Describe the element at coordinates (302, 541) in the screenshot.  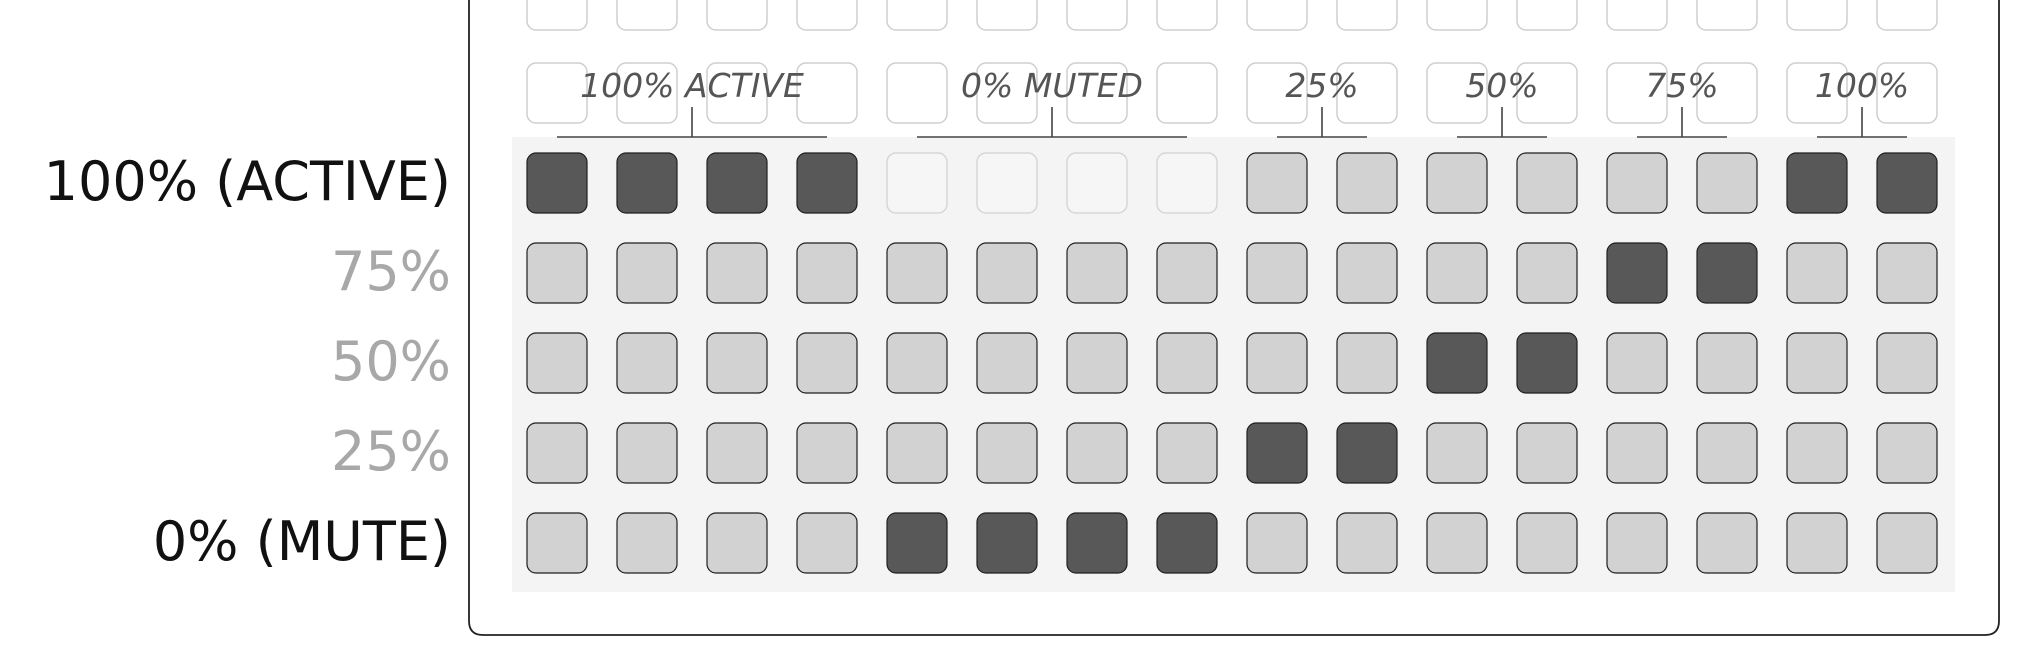
I see `row-label: 0% (MUTE)` at that location.